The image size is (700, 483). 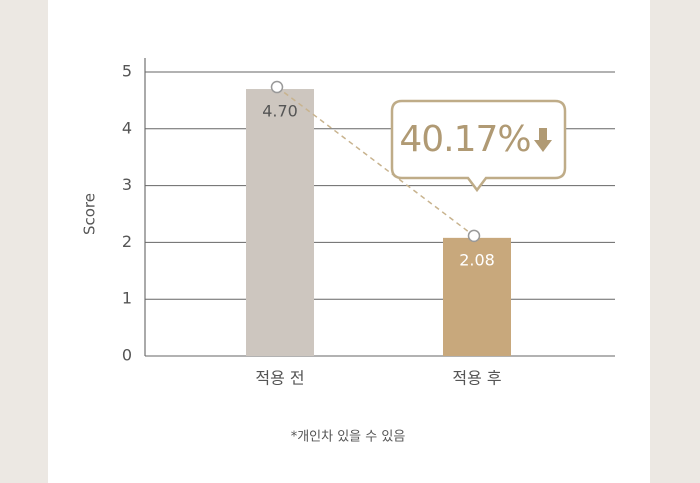 I want to click on value-label: 4.70, so click(x=280, y=111).